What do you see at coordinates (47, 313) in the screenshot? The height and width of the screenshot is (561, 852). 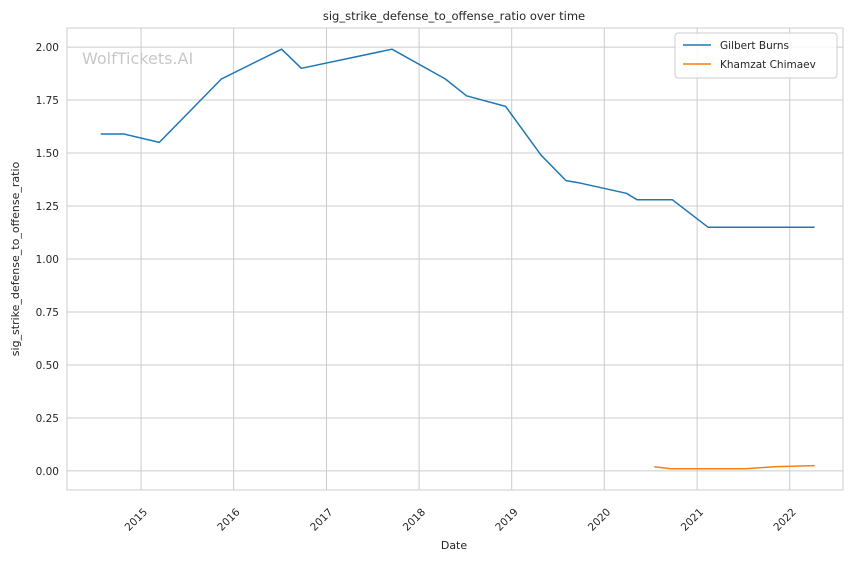 I see `y-tick-label: 0.75` at bounding box center [47, 313].